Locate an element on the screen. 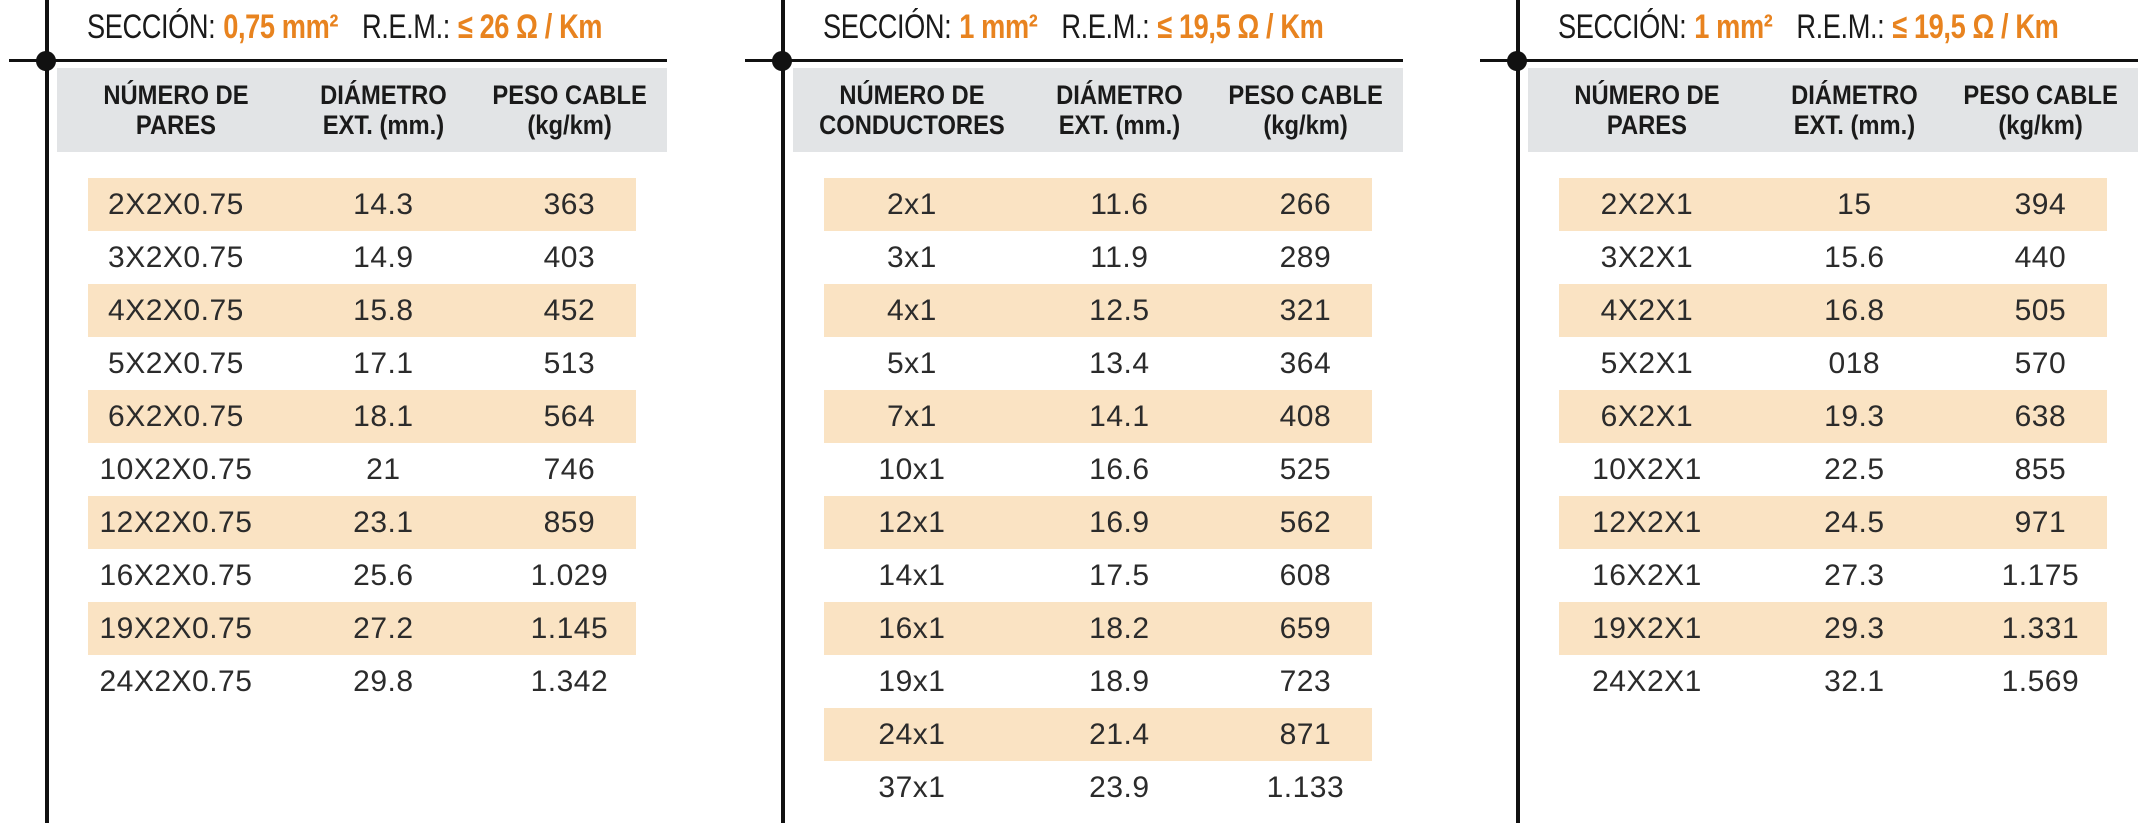 This screenshot has width=2148, height=833. table-cell: 659 is located at coordinates (1305, 628).